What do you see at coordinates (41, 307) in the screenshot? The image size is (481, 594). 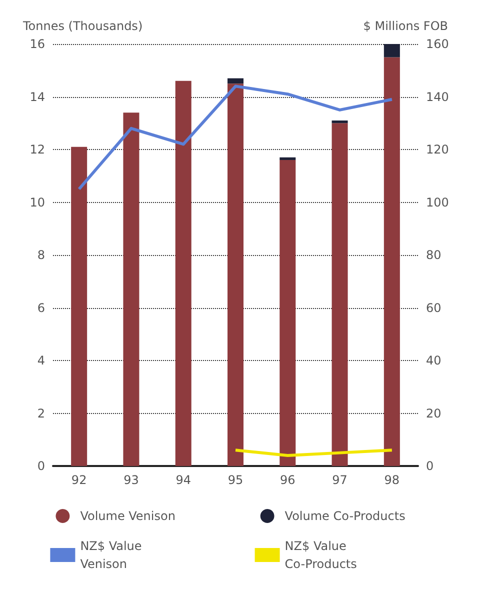 I see `y-tick-label: 6` at bounding box center [41, 307].